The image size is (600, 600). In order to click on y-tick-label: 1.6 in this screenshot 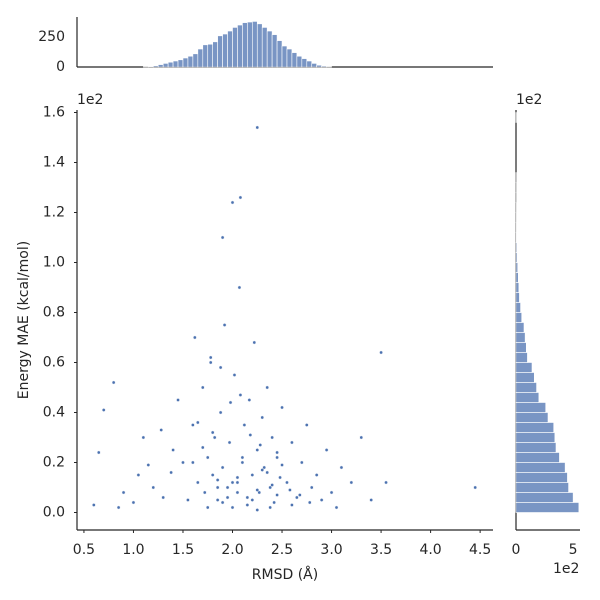, I will do `click(54, 113)`.